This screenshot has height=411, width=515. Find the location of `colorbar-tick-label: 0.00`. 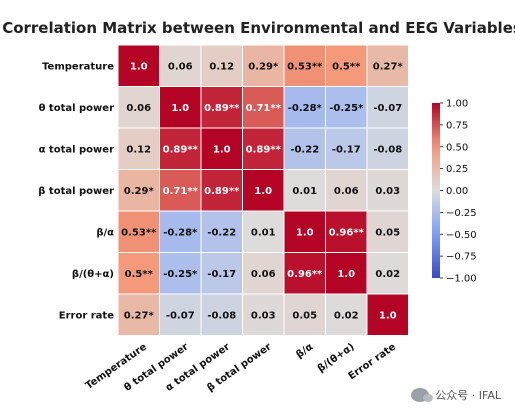

colorbar-tick-label: 0.00 is located at coordinates (457, 191).